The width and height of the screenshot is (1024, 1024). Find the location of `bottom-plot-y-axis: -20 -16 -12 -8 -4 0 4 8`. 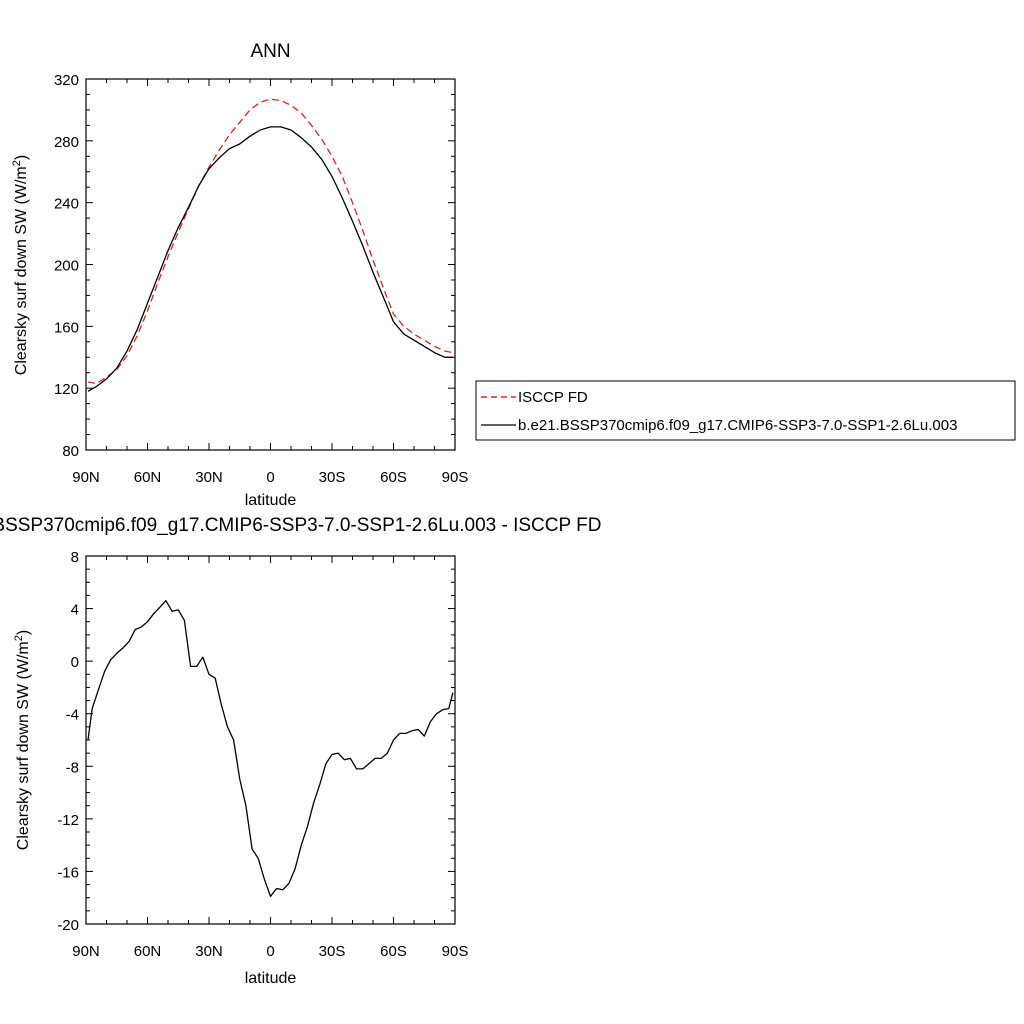

bottom-plot-y-axis: -20 -16 -12 -8 -4 0 4 8 is located at coordinates (256, 741).